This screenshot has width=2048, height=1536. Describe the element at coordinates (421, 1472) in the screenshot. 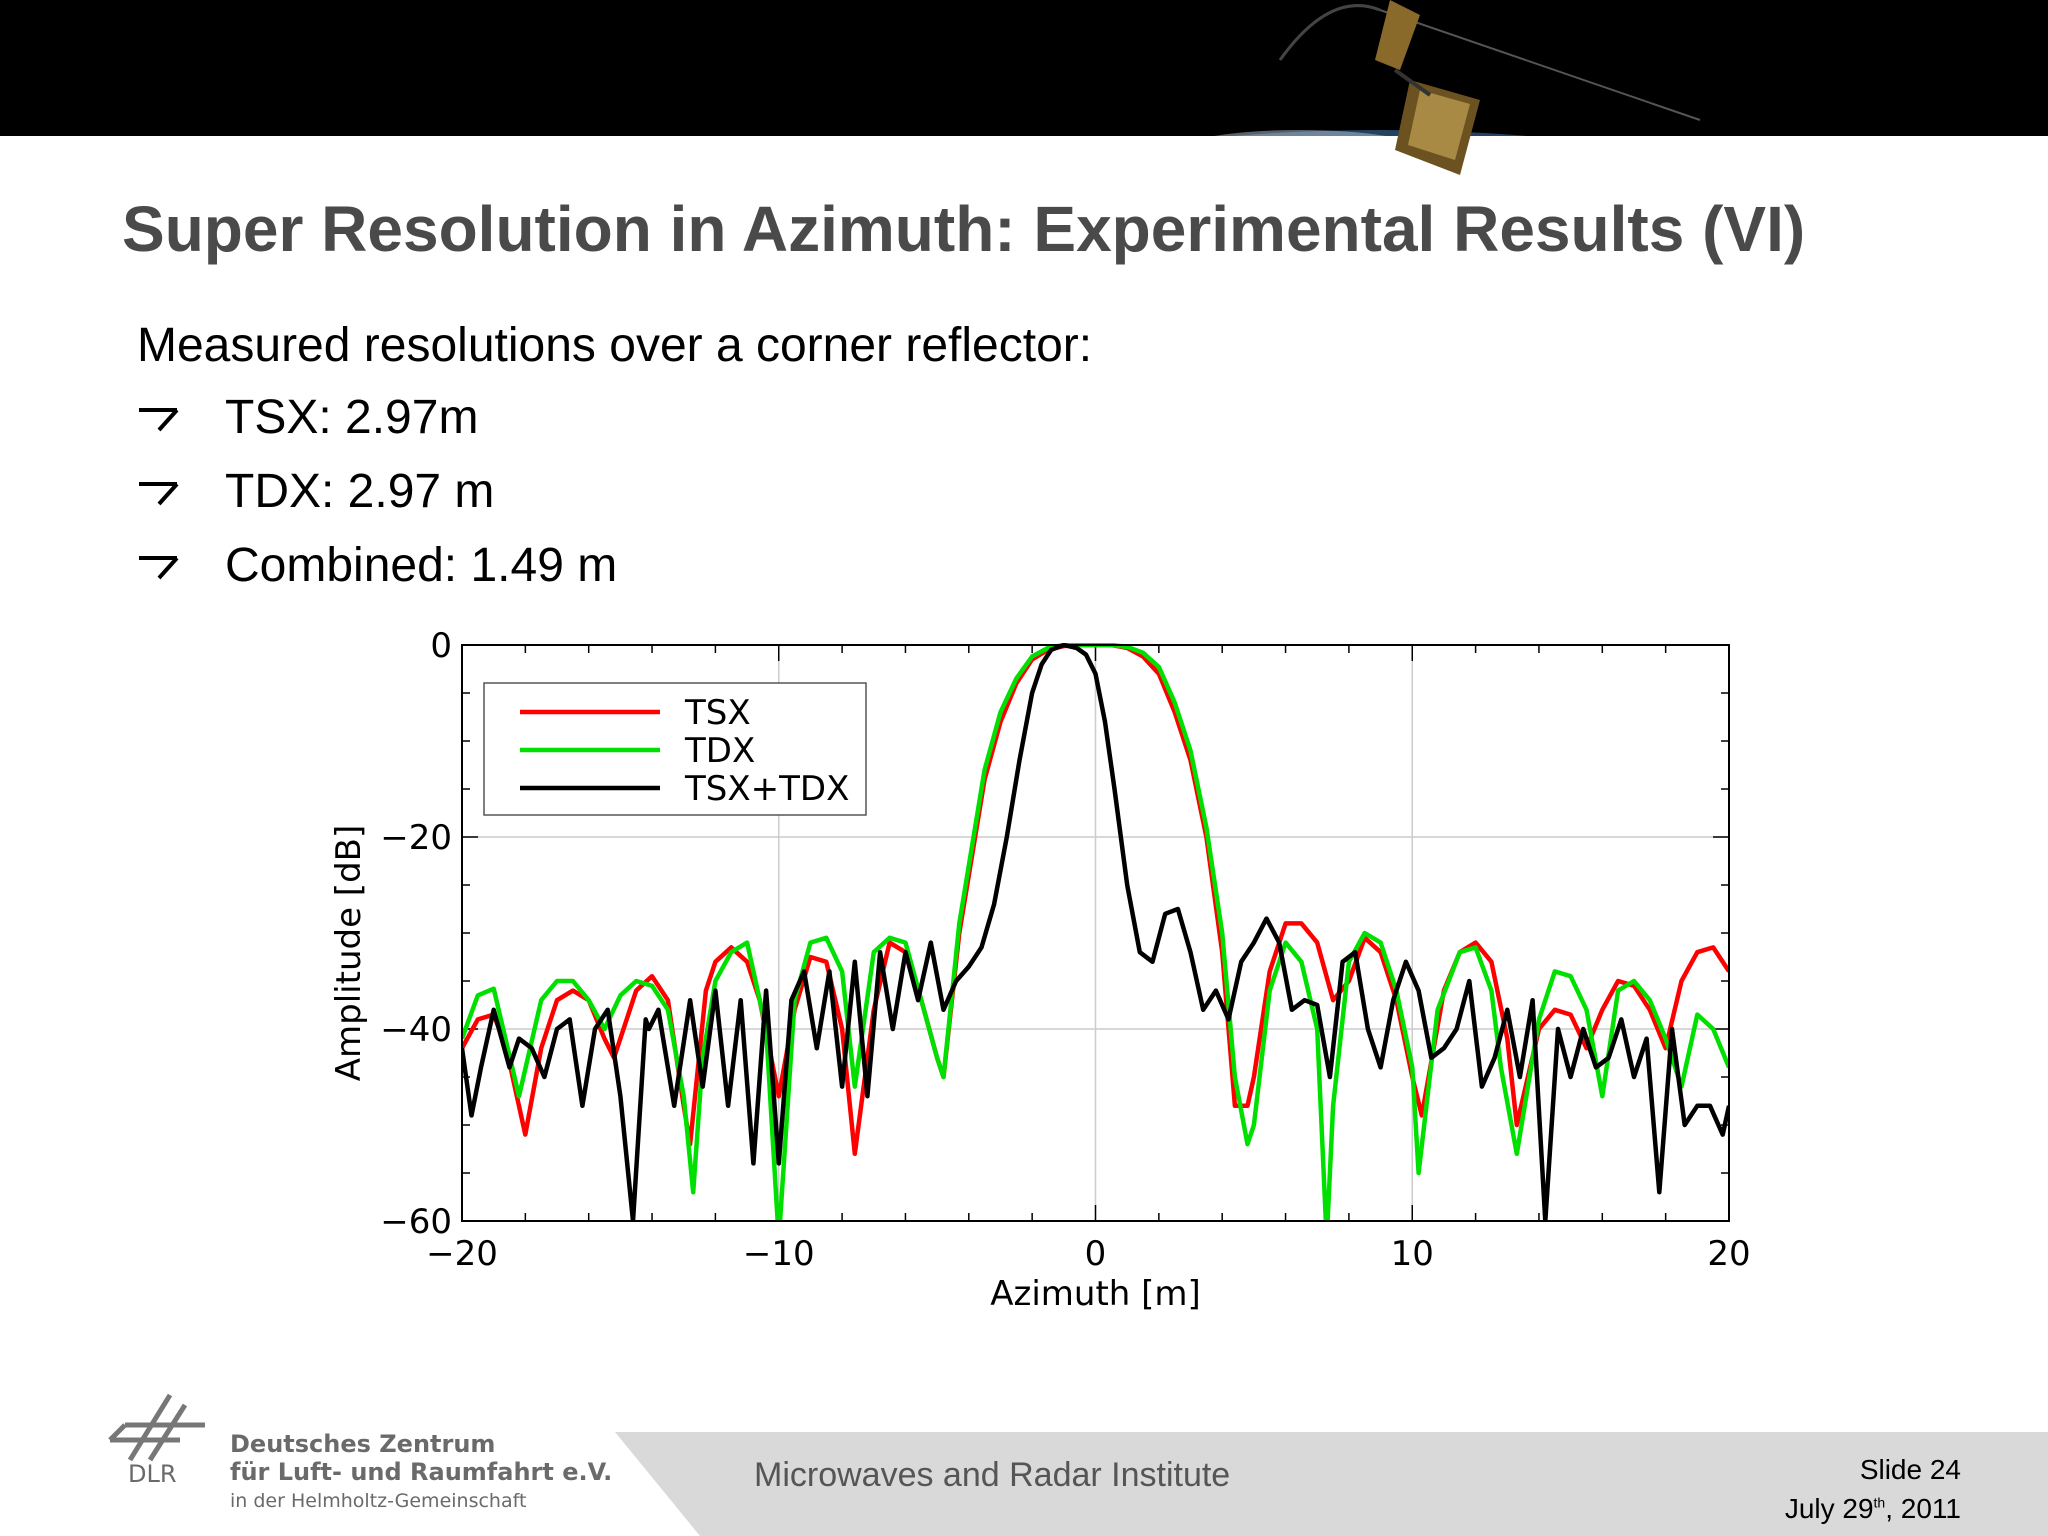

I see `org-line-2: für Luft- und Raumfahrt e.V.` at that location.